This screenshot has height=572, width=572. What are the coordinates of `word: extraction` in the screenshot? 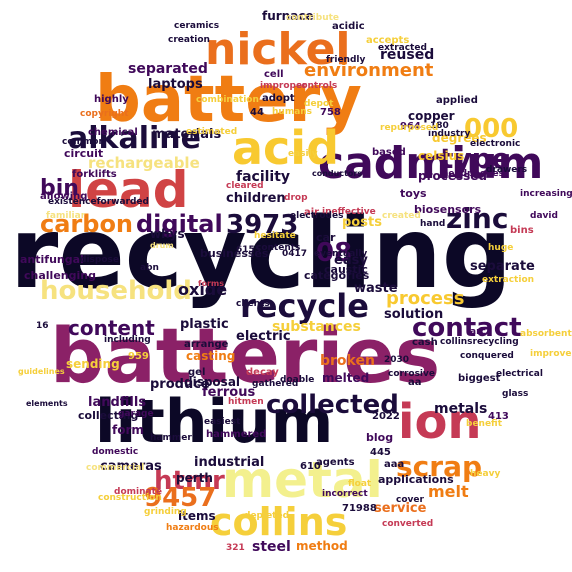 It's located at (508, 280).